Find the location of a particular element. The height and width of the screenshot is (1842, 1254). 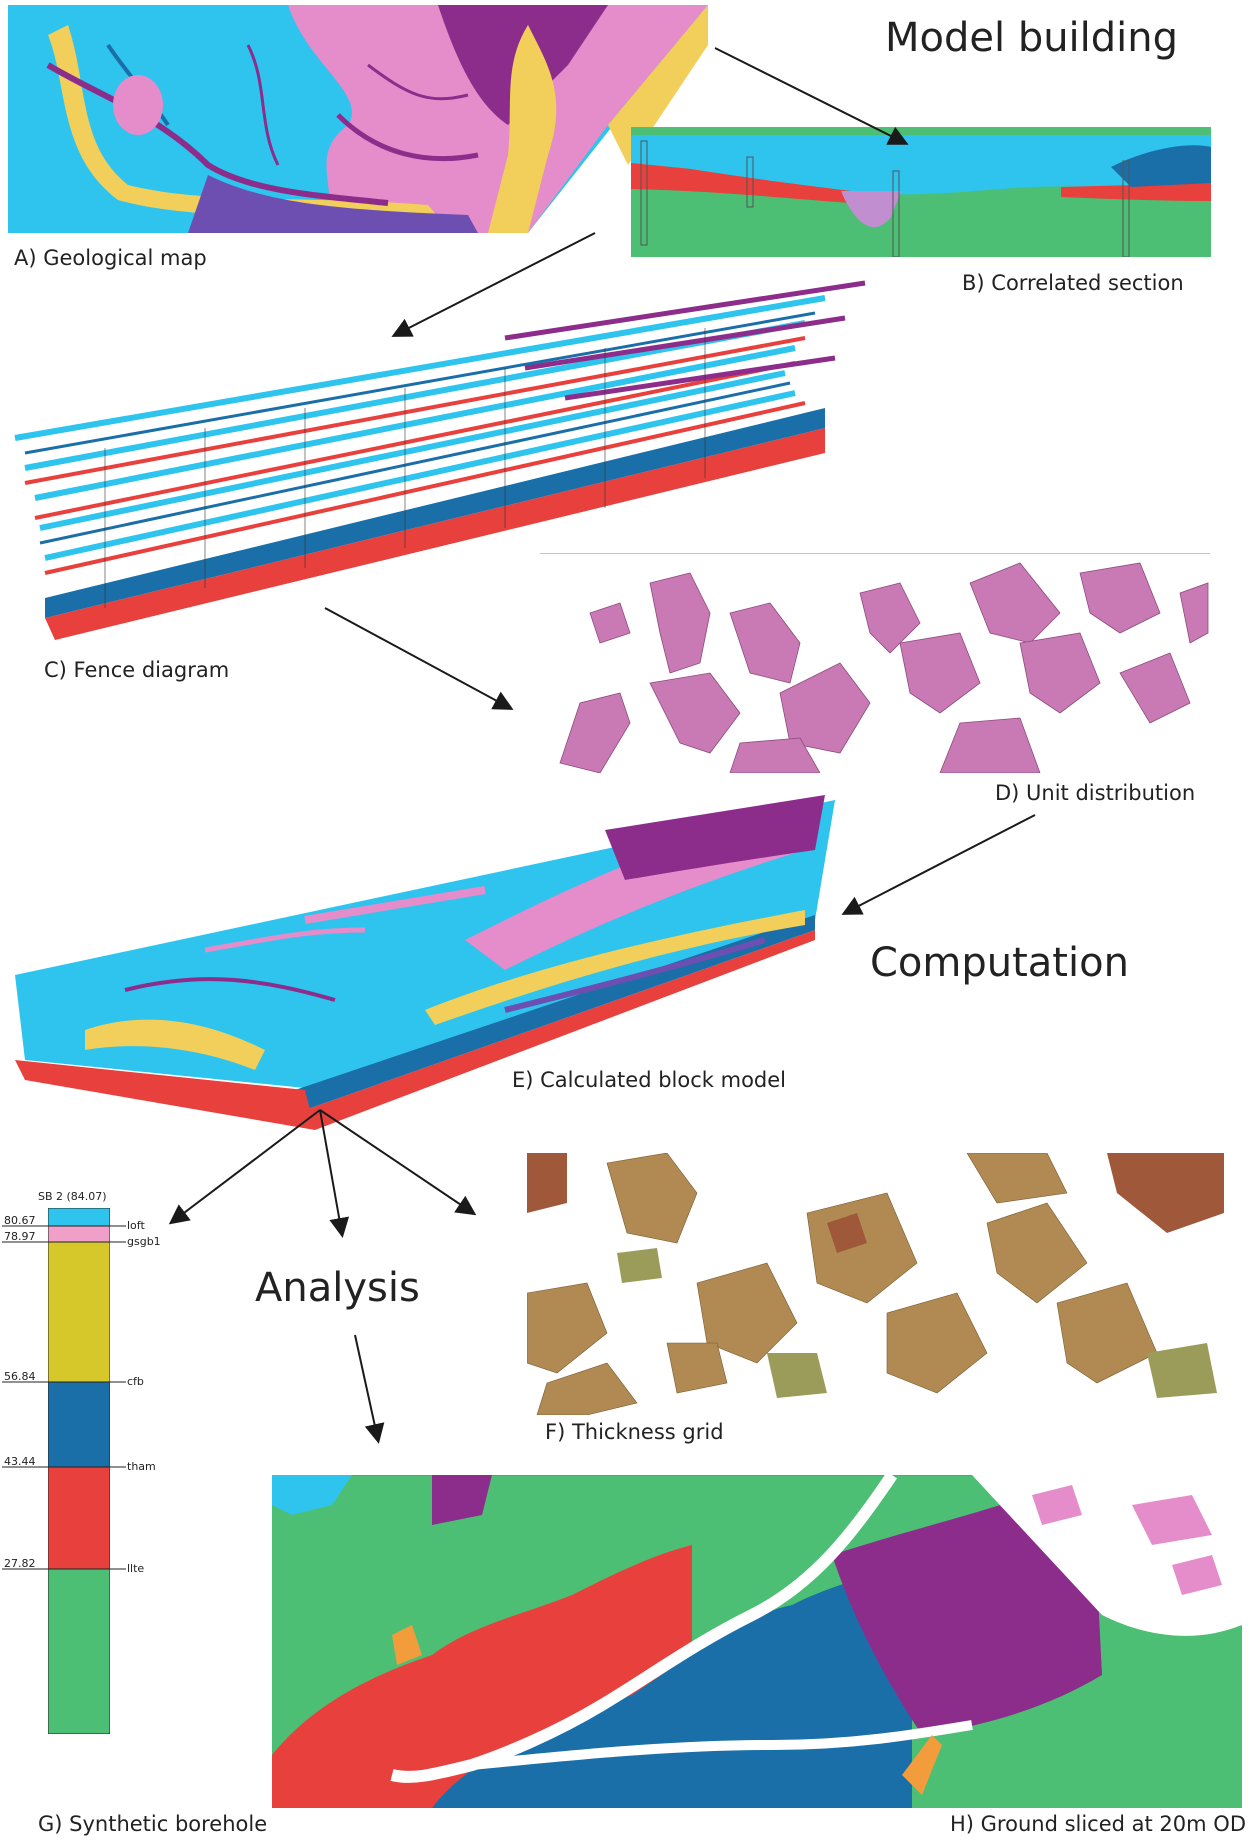

unit-distribution is located at coordinates (875, 663).